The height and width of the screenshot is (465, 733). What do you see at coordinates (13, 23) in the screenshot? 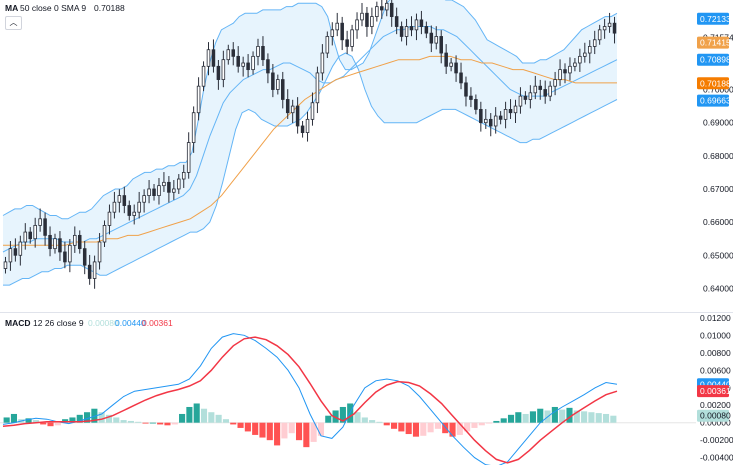
I see `collapse-legend-button: ︿` at bounding box center [13, 23].